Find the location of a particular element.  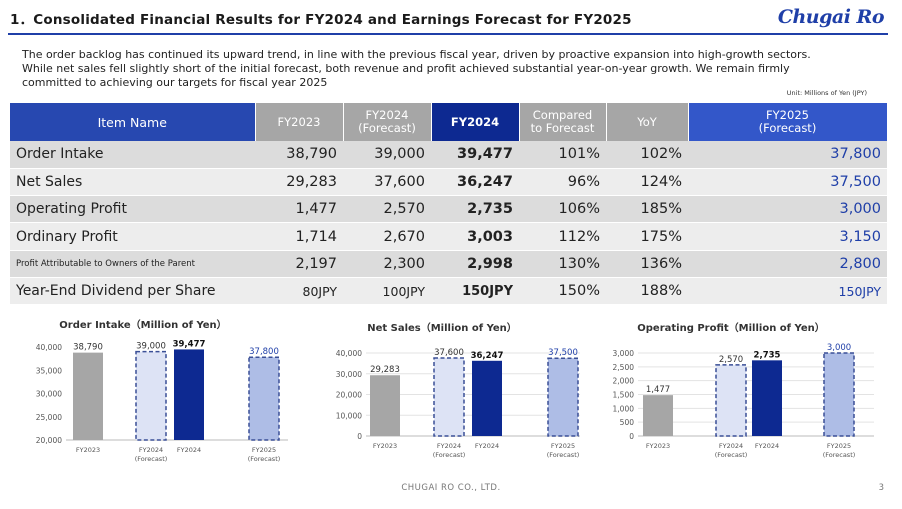

row-name: Year-End Dividend per Share is located at coordinates (132, 291).